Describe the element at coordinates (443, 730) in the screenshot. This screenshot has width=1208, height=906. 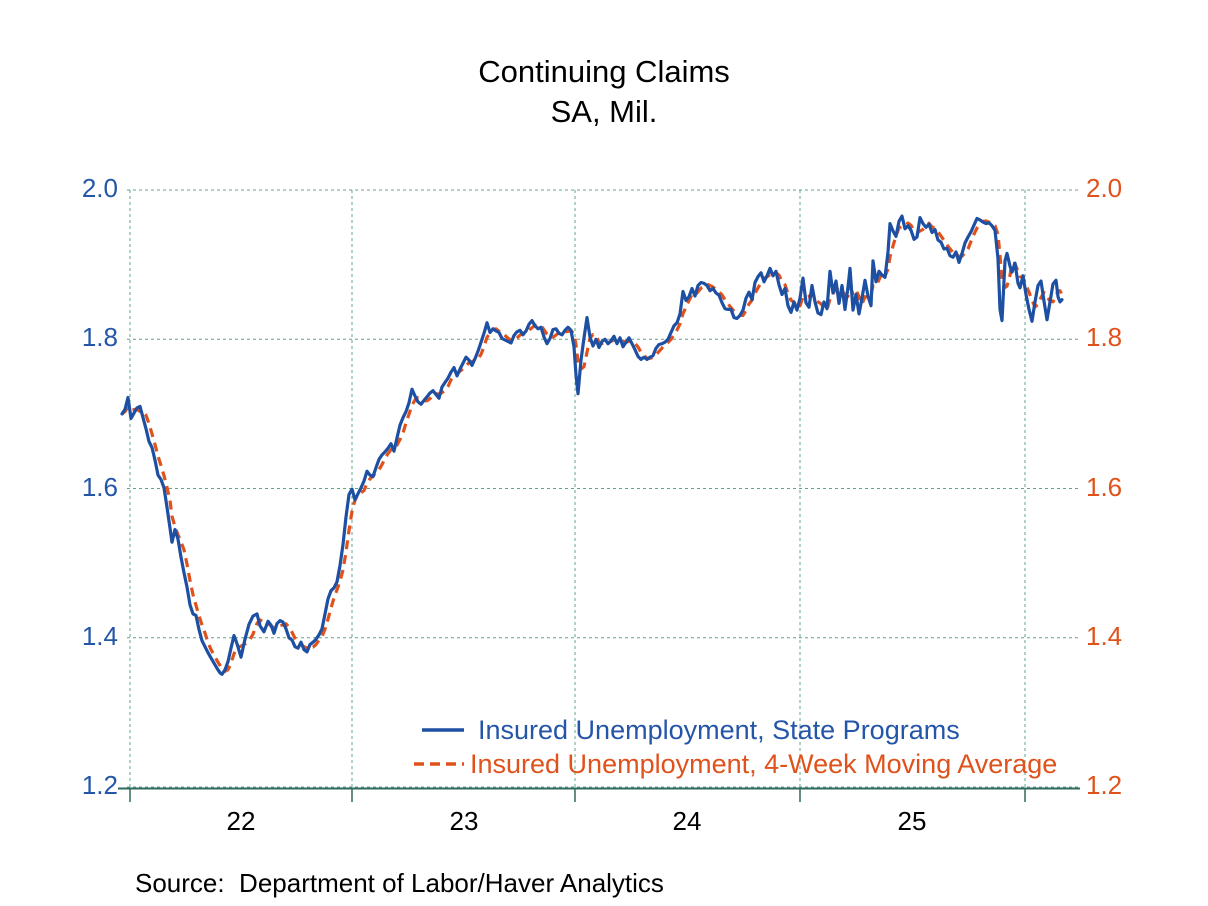
I see `legend-line-sample-solid` at that location.